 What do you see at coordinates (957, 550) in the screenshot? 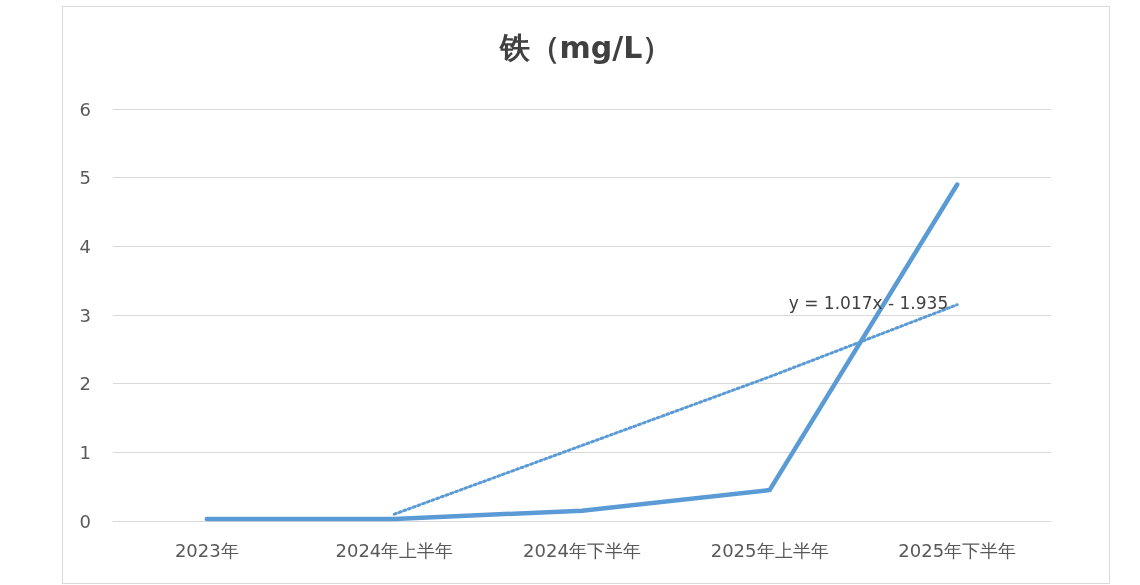
I see `x-tick-label: 2025年下半年` at bounding box center [957, 550].